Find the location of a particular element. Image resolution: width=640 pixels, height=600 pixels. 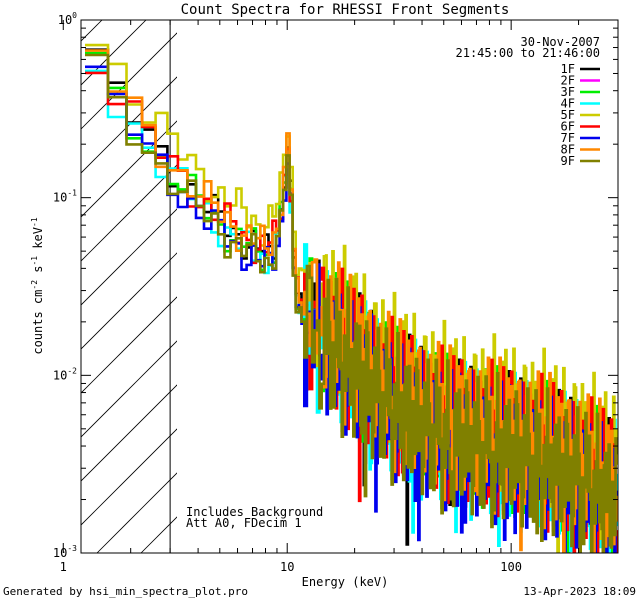

x-tick-label: 1 is located at coordinates (63, 567).